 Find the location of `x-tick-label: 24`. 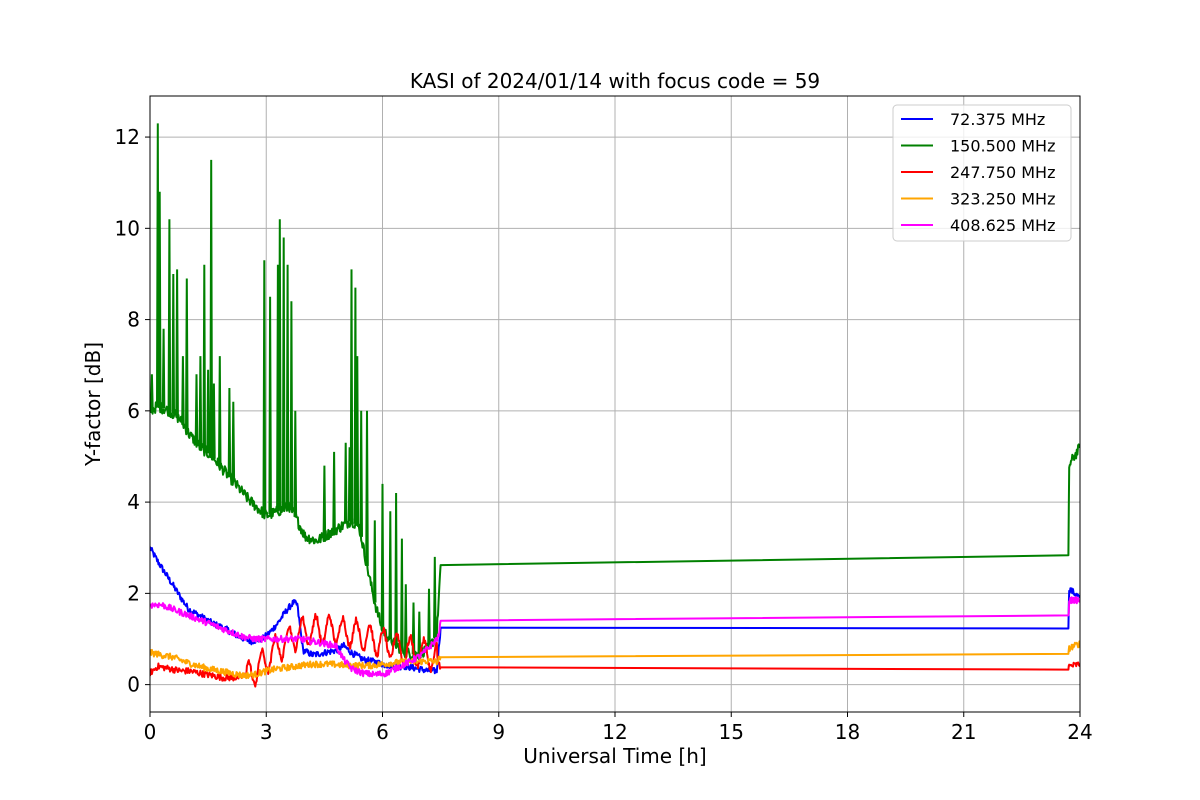

x-tick-label: 24 is located at coordinates (1079, 732).